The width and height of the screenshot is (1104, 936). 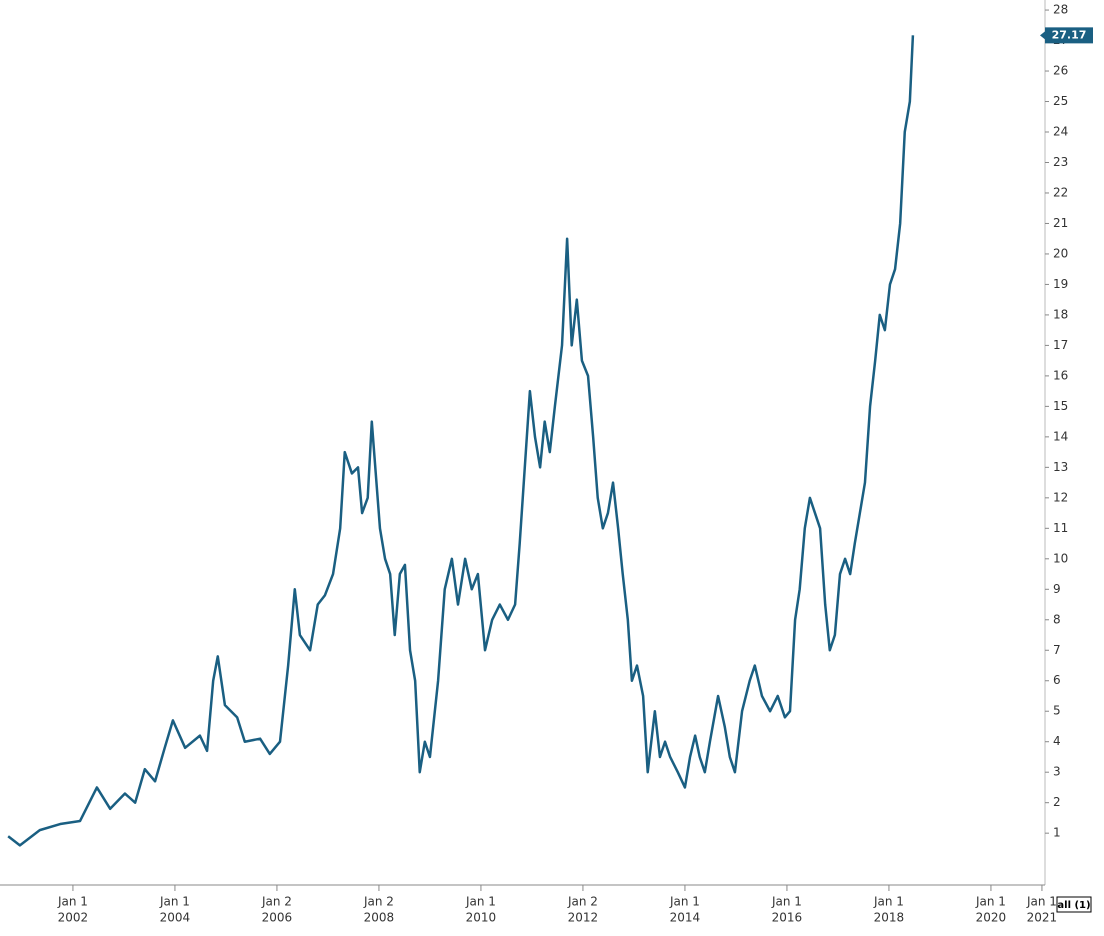 What do you see at coordinates (1060, 253) in the screenshot?
I see `y-tick-label: 20` at bounding box center [1060, 253].